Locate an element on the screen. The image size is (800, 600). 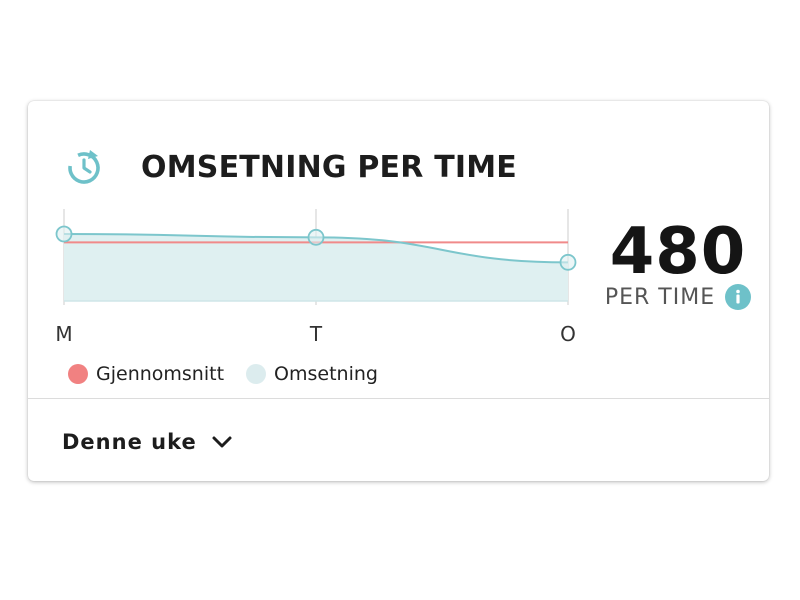
kpi-unit-row: PER TIME is located at coordinates (678, 297).